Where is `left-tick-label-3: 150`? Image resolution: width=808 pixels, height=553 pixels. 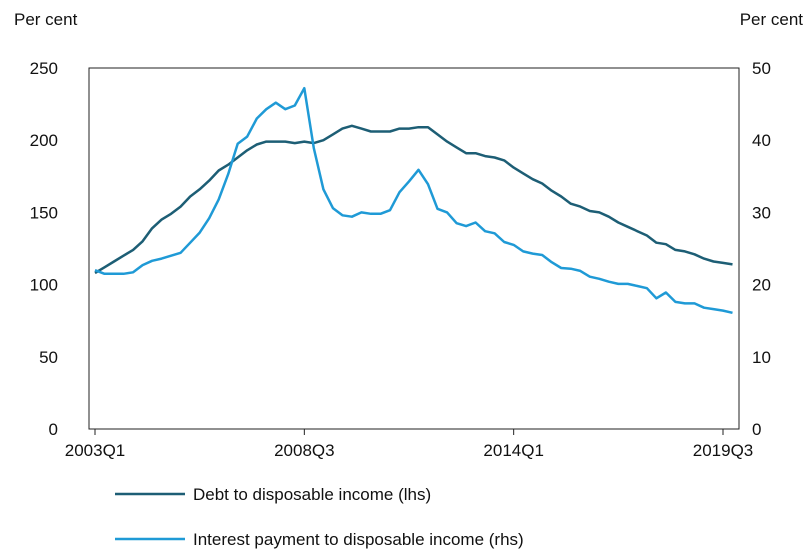 left-tick-label-3: 150 is located at coordinates (44, 212).